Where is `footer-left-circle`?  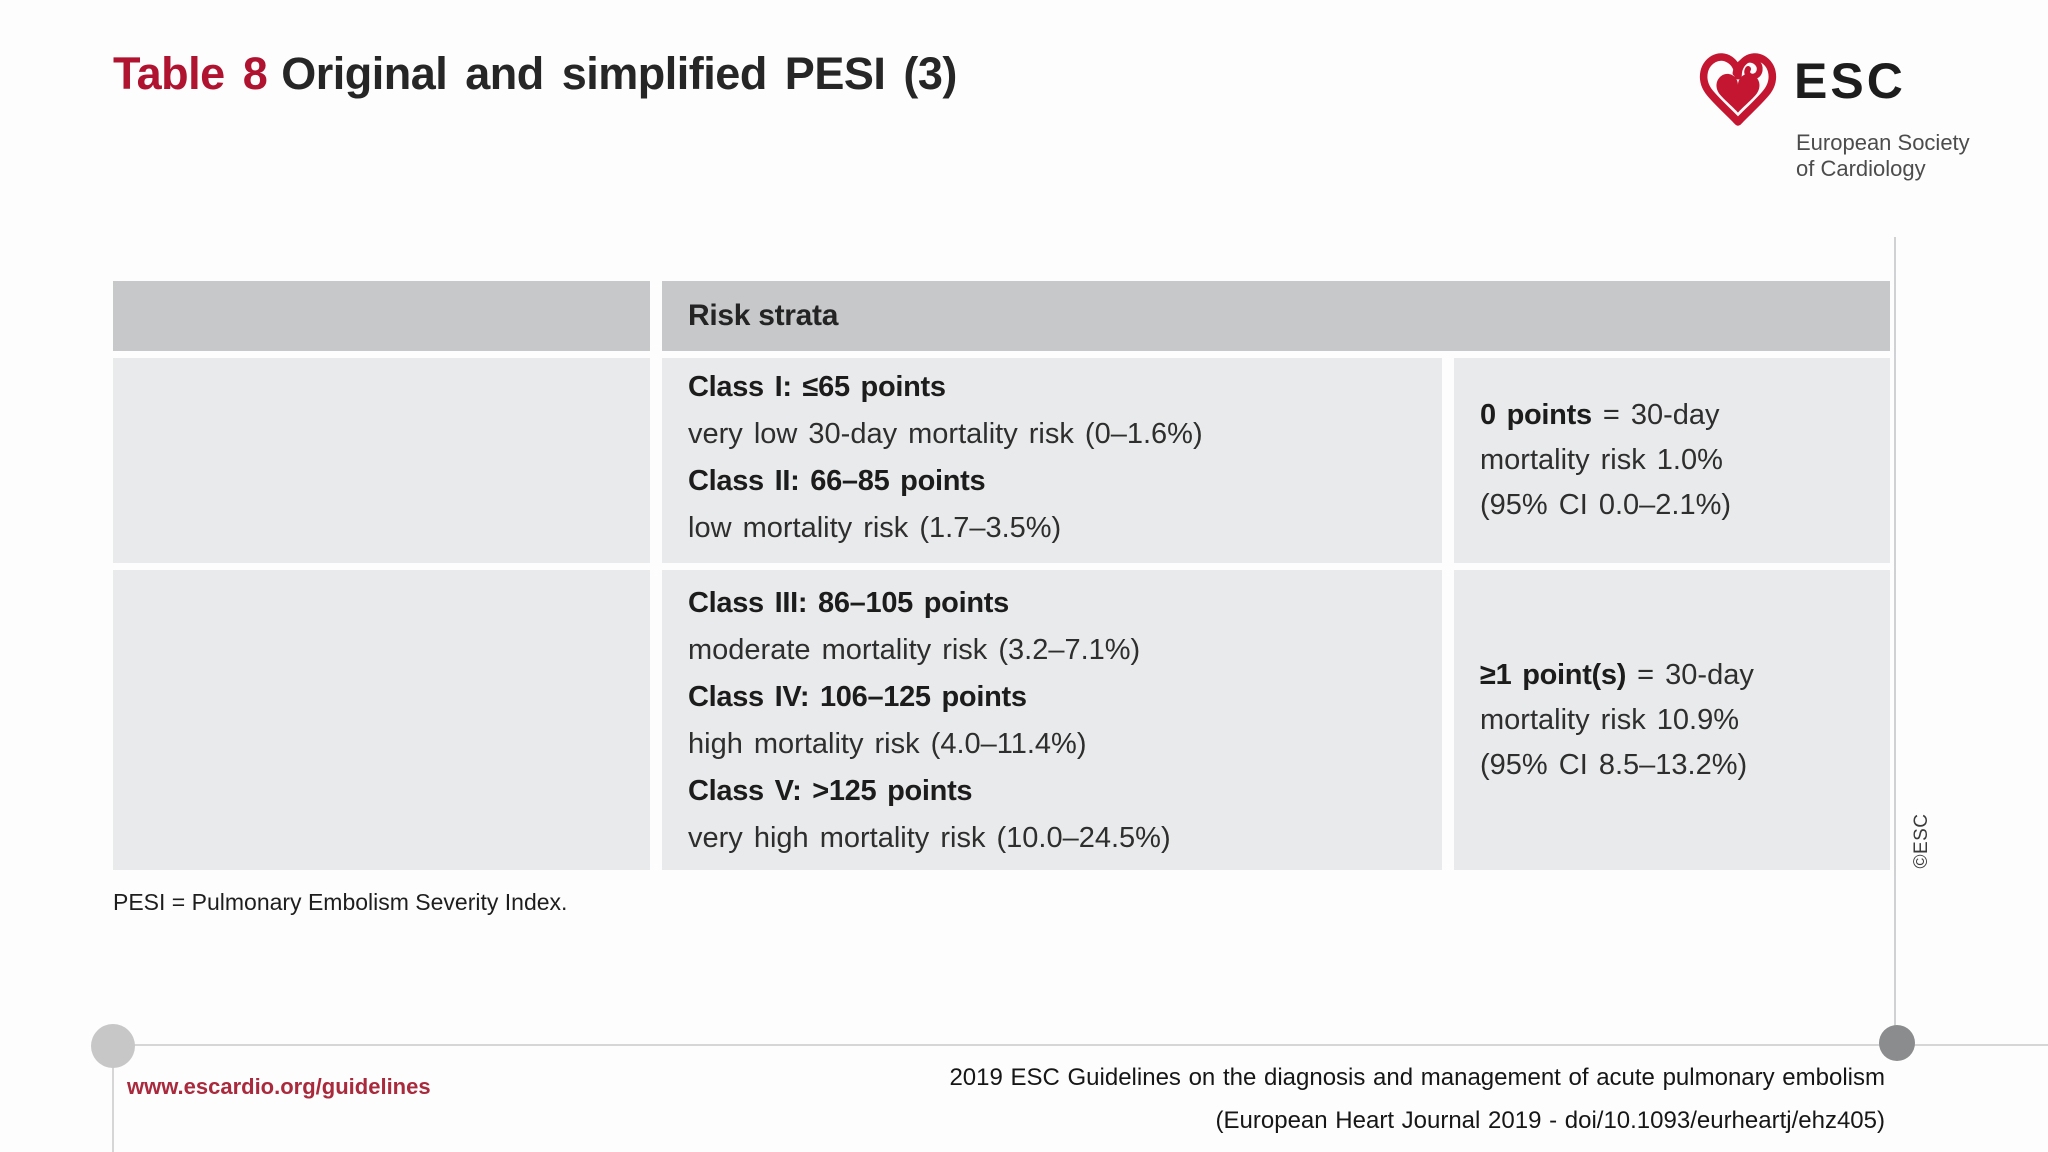 footer-left-circle is located at coordinates (113, 1046).